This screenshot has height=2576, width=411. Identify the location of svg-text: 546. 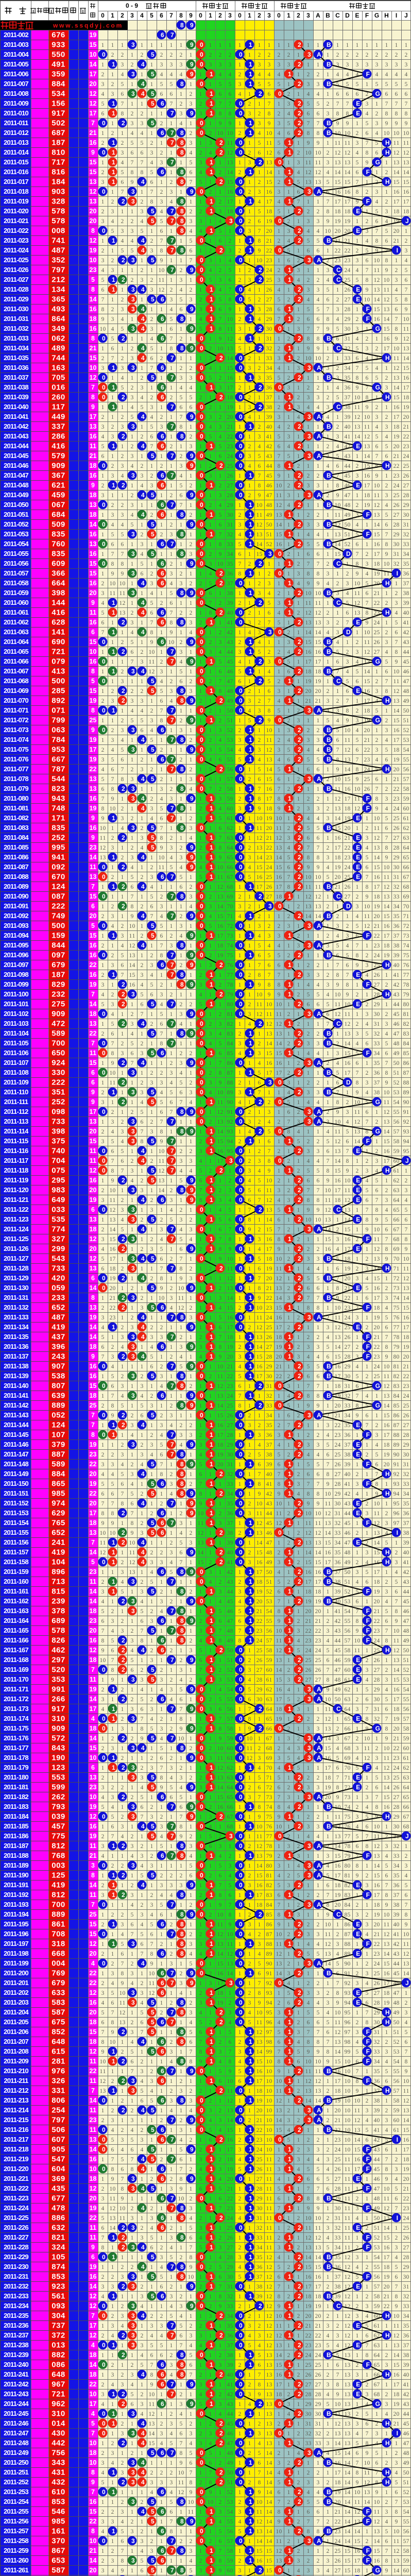
(58, 2511).